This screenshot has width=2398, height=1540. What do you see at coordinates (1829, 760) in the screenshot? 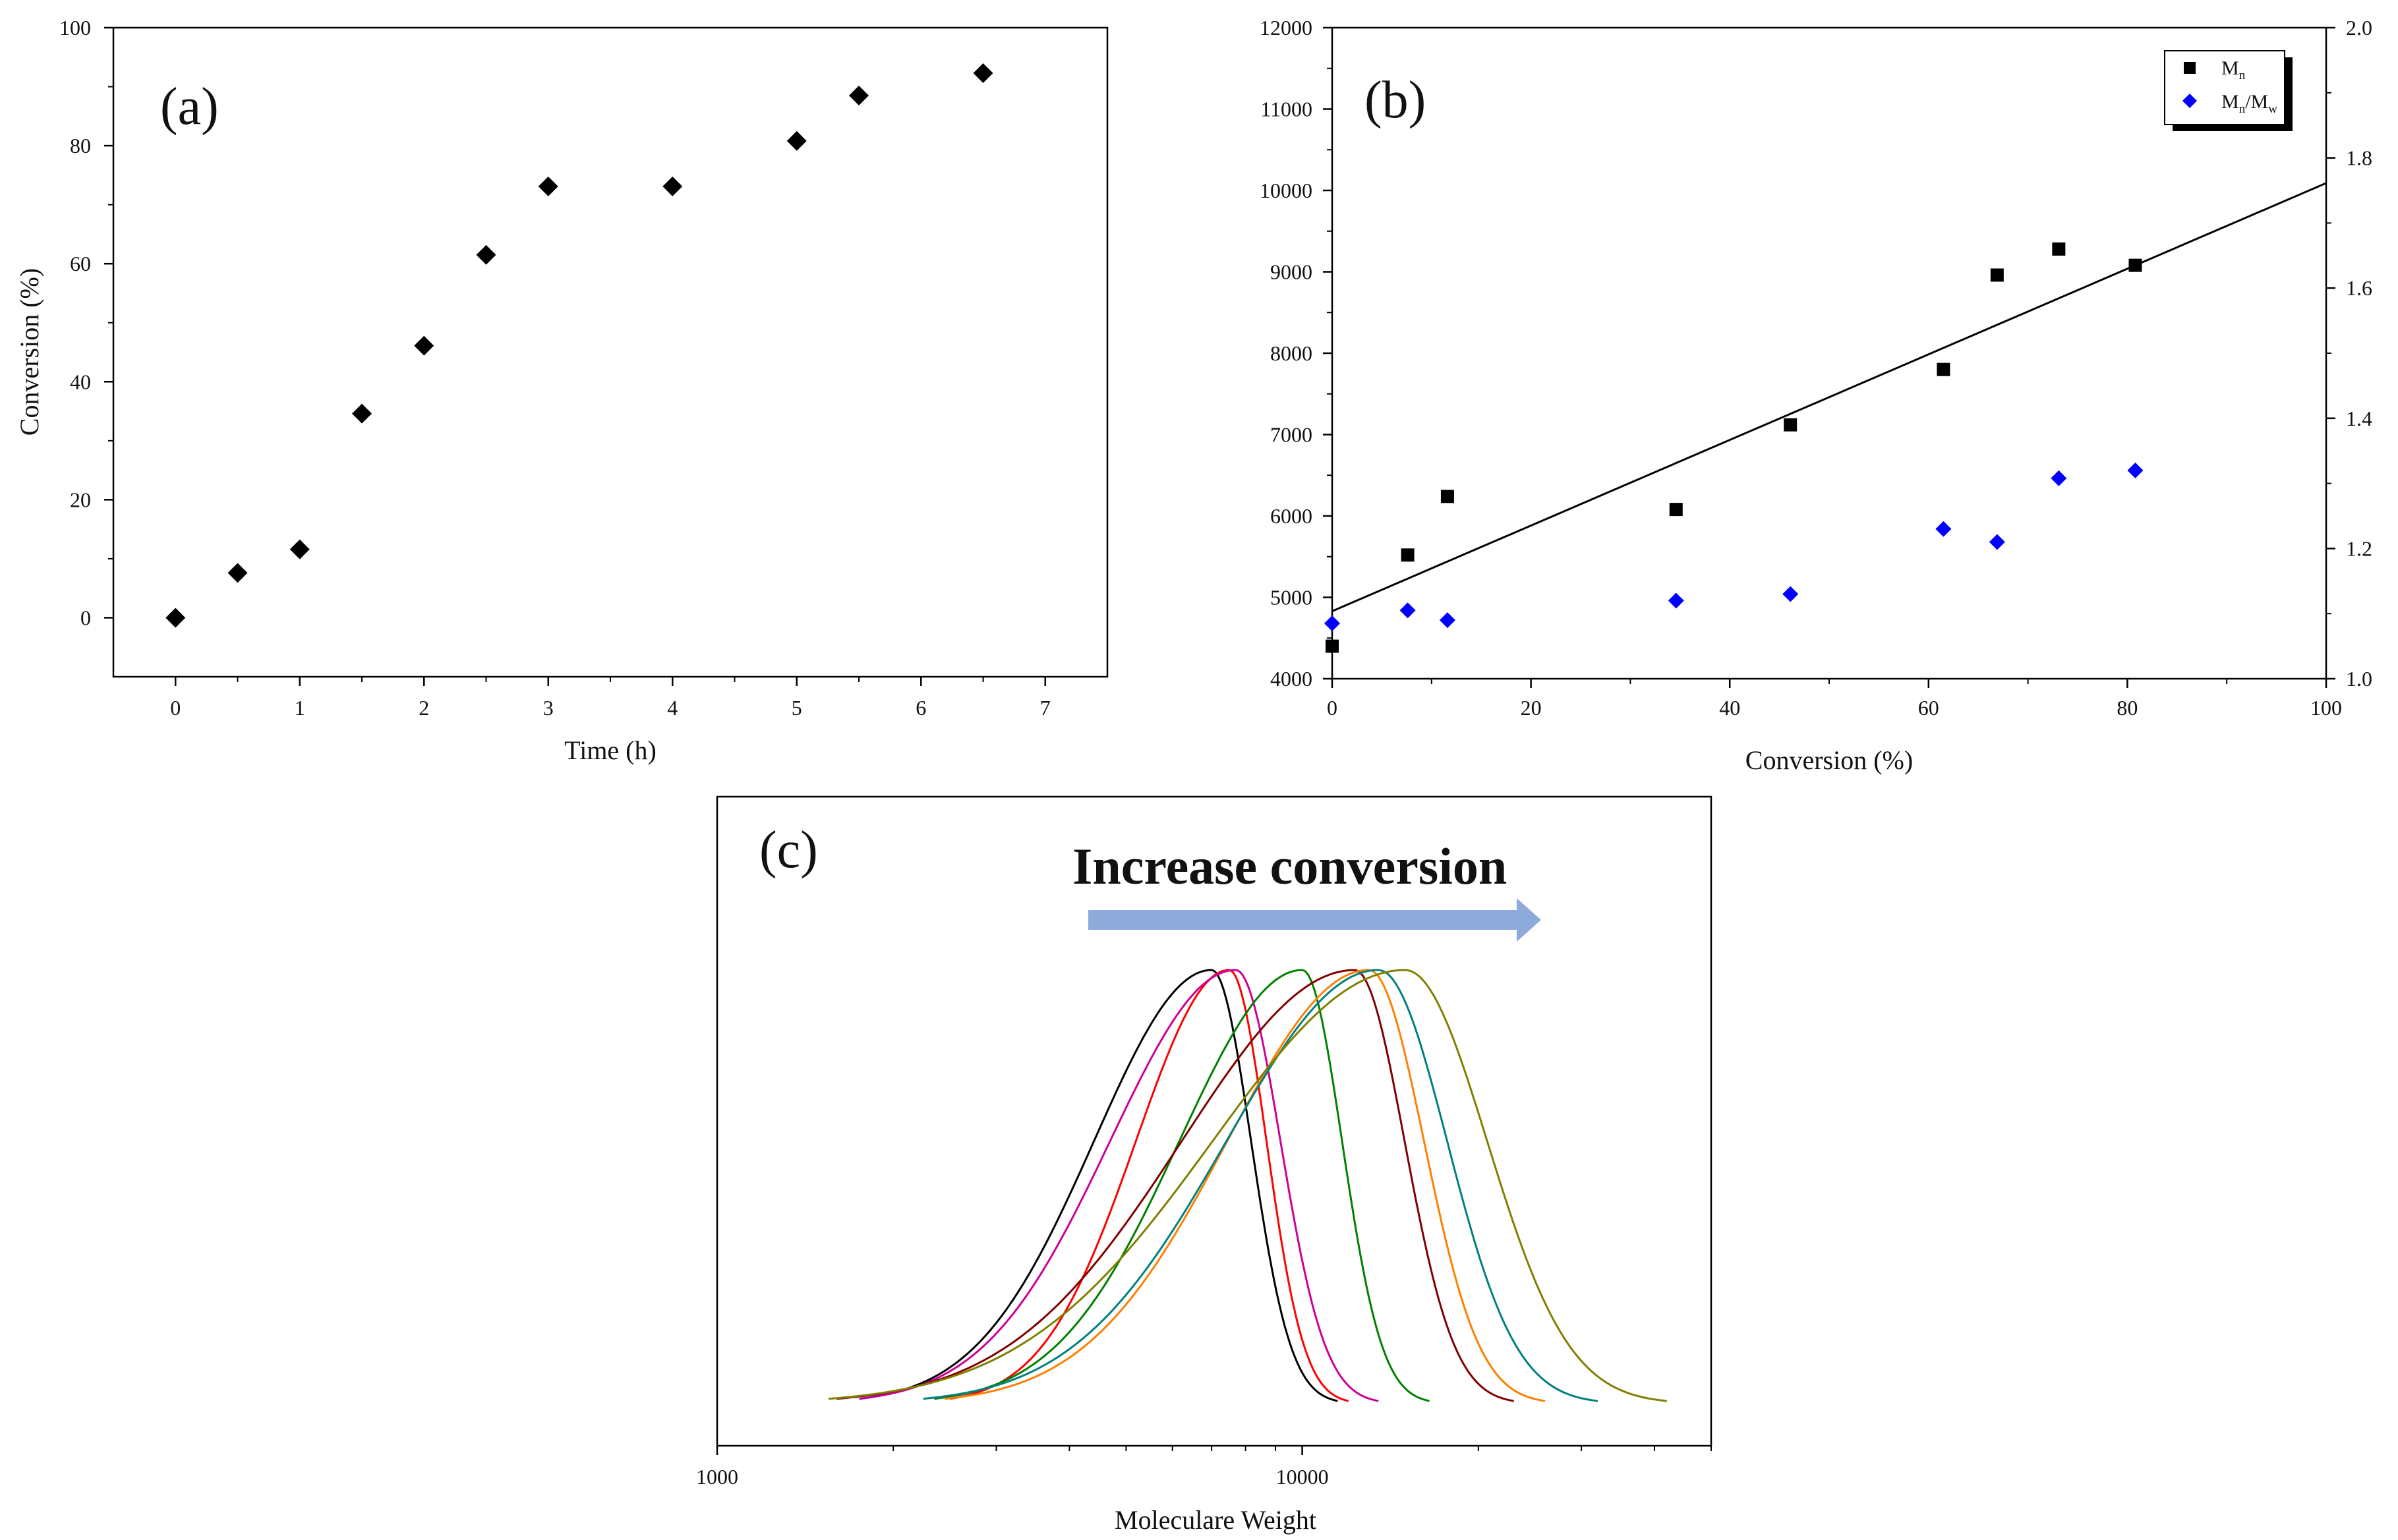
I see `panel-b-x-axis-title: Conversion (%)` at bounding box center [1829, 760].